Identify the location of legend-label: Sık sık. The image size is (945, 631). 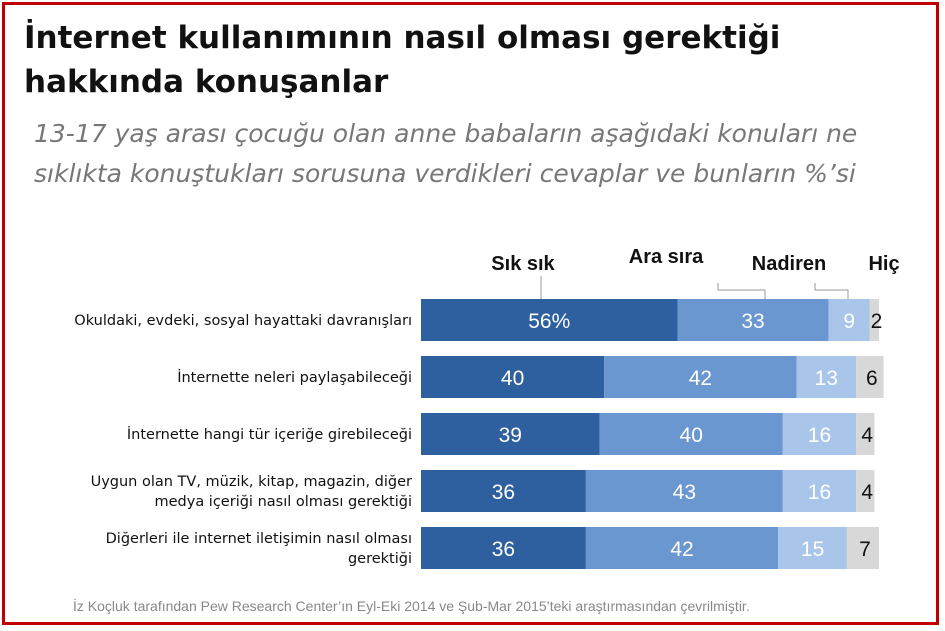
(523, 264).